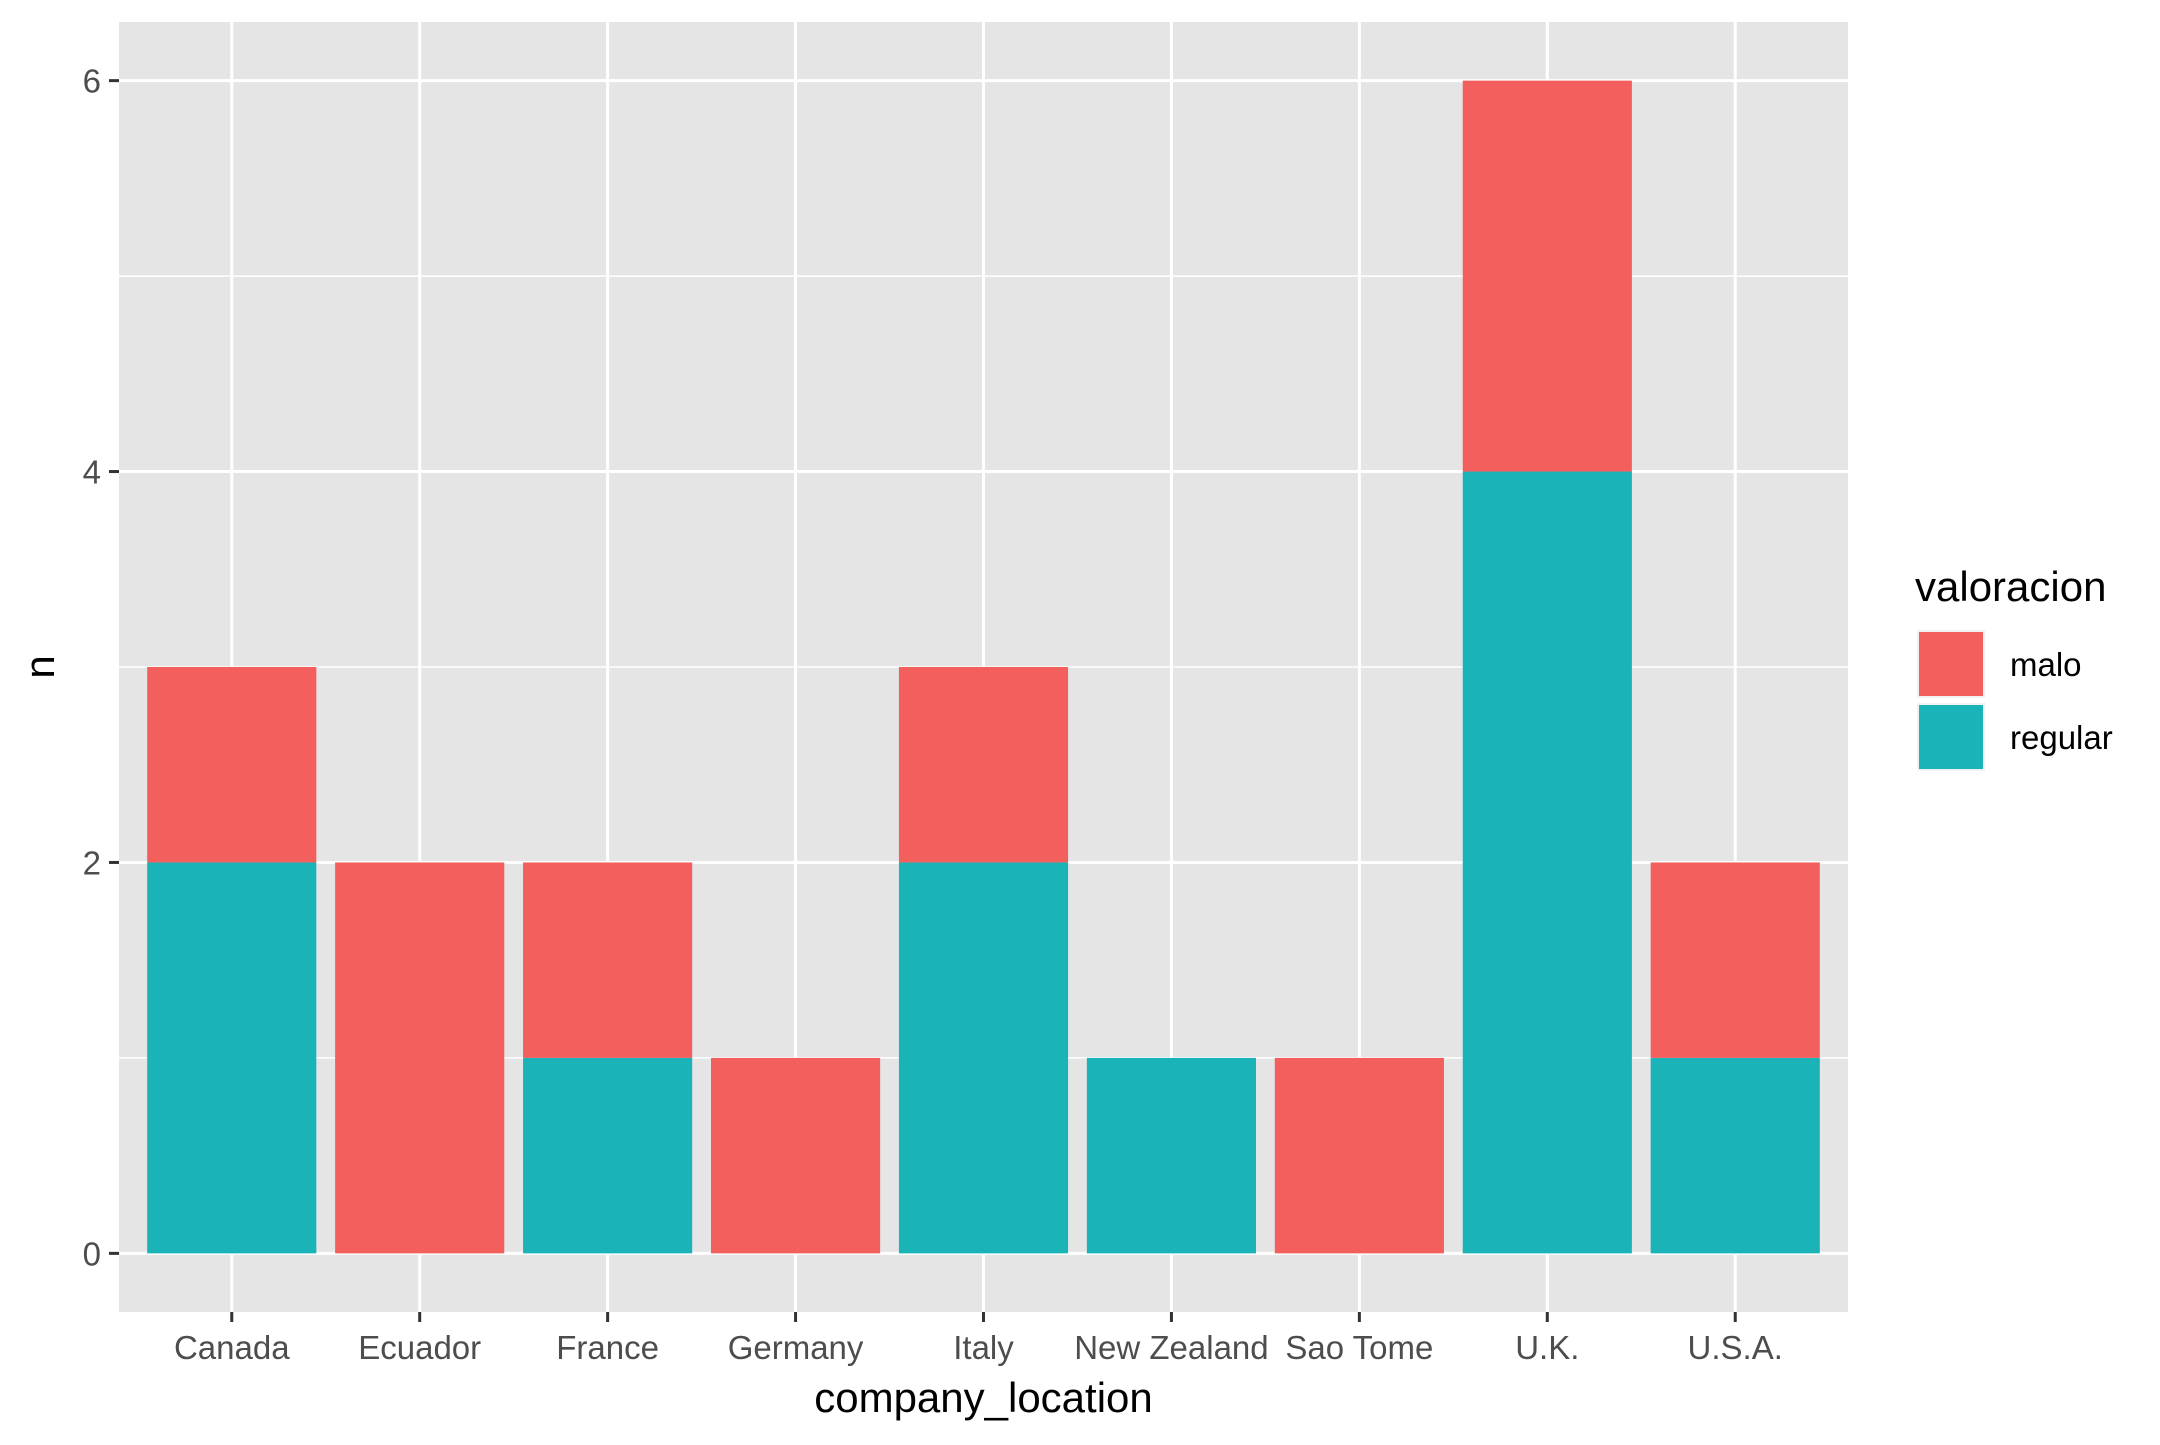  Describe the element at coordinates (1359, 1155) in the screenshot. I see `bar-sao-tome-malo` at that location.